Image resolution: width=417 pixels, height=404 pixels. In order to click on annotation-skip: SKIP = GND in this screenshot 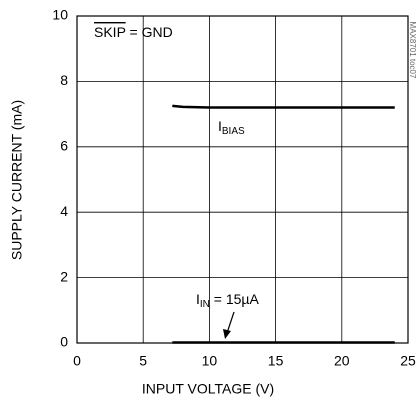, I will do `click(133, 32)`.